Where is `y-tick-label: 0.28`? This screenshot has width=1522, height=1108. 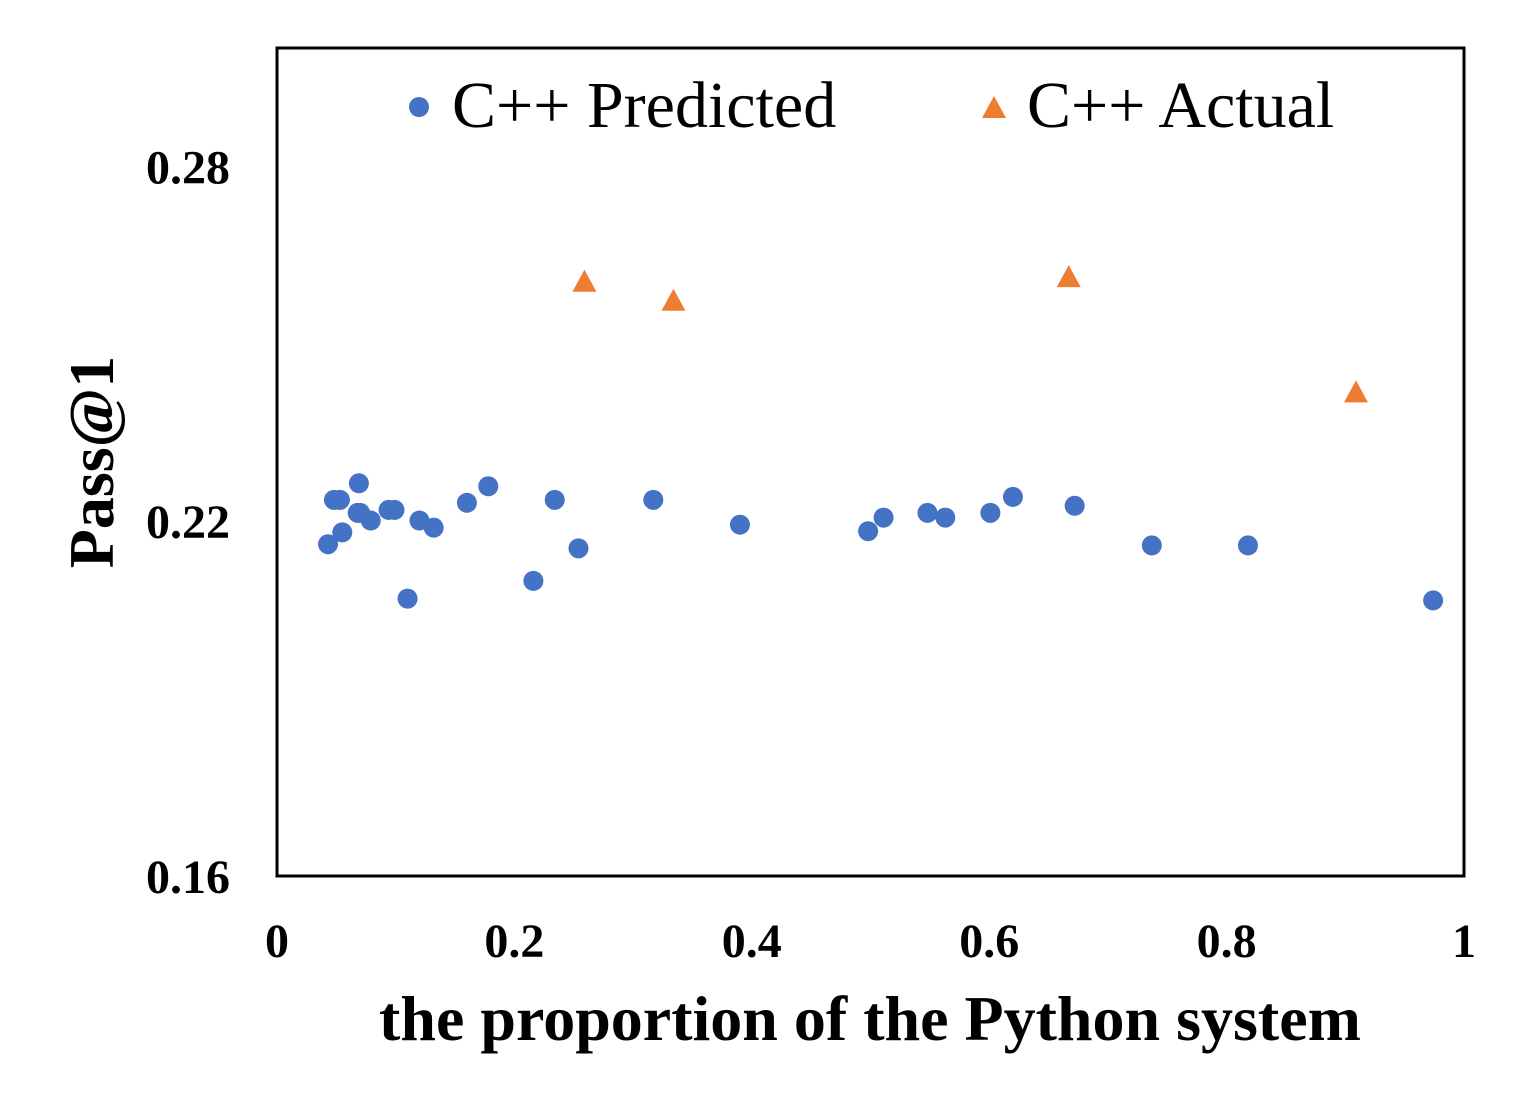 y-tick-label: 0.28 is located at coordinates (188, 167).